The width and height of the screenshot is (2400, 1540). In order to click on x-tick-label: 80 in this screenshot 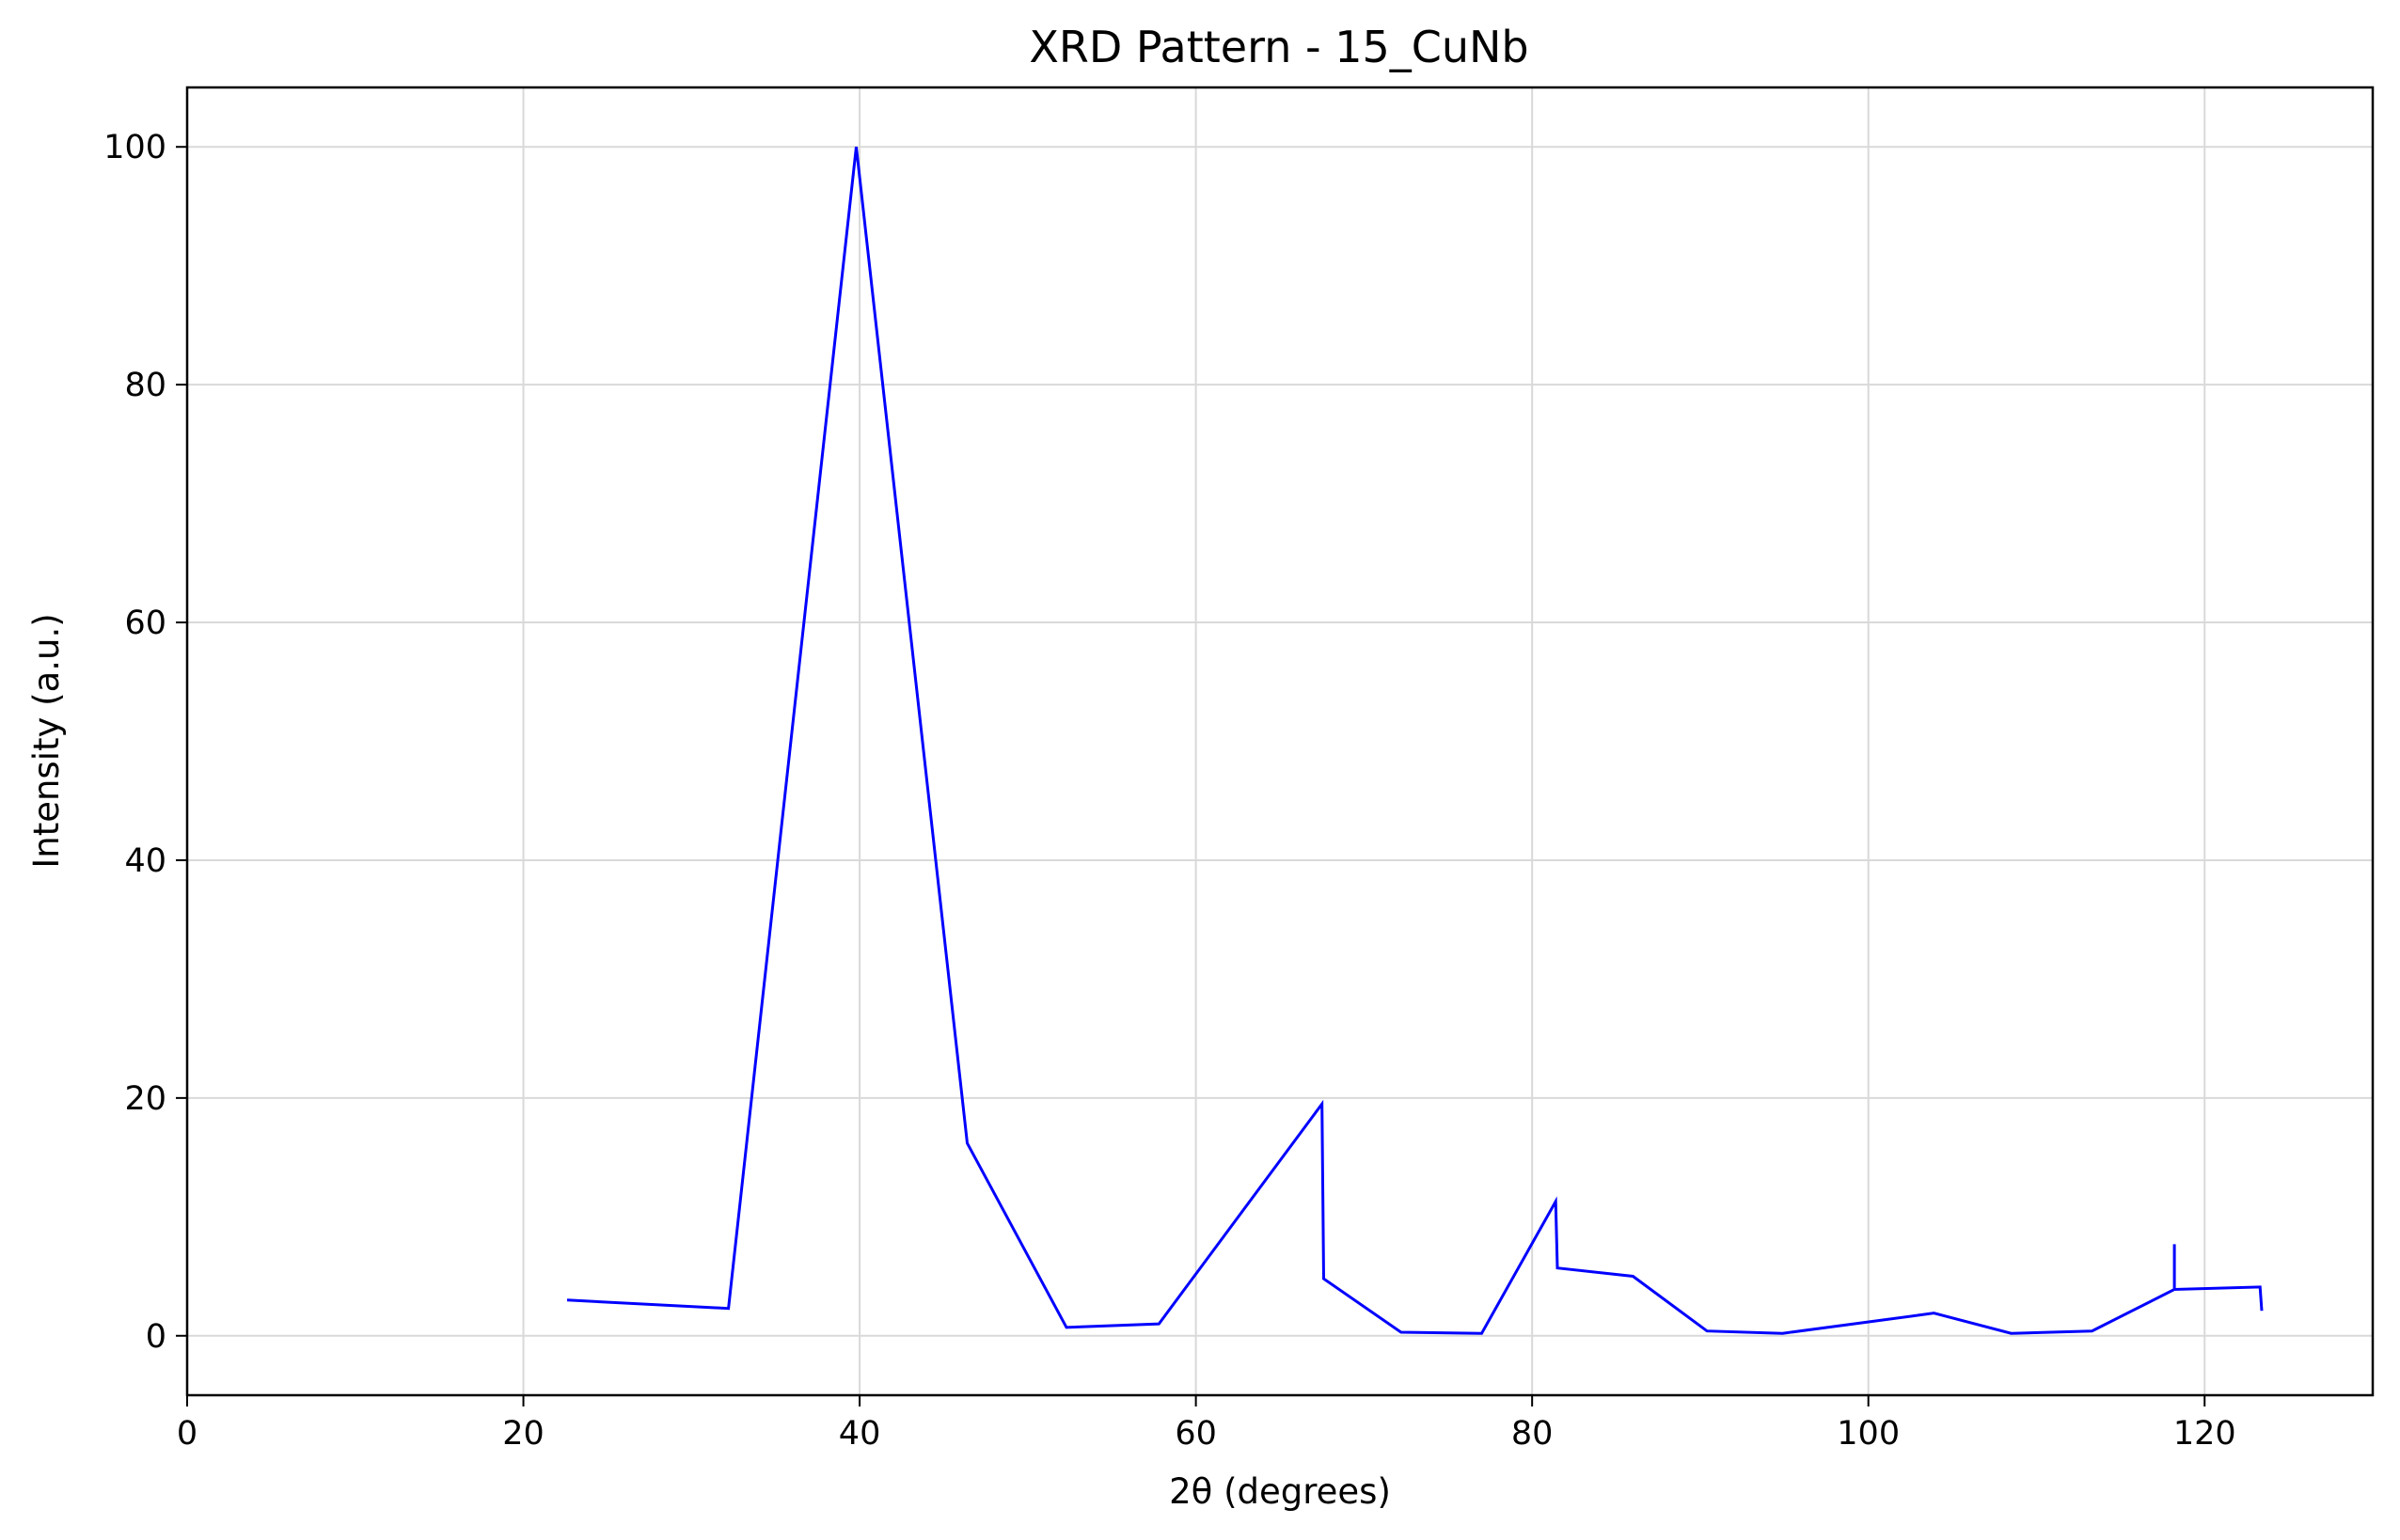, I will do `click(1532, 1434)`.